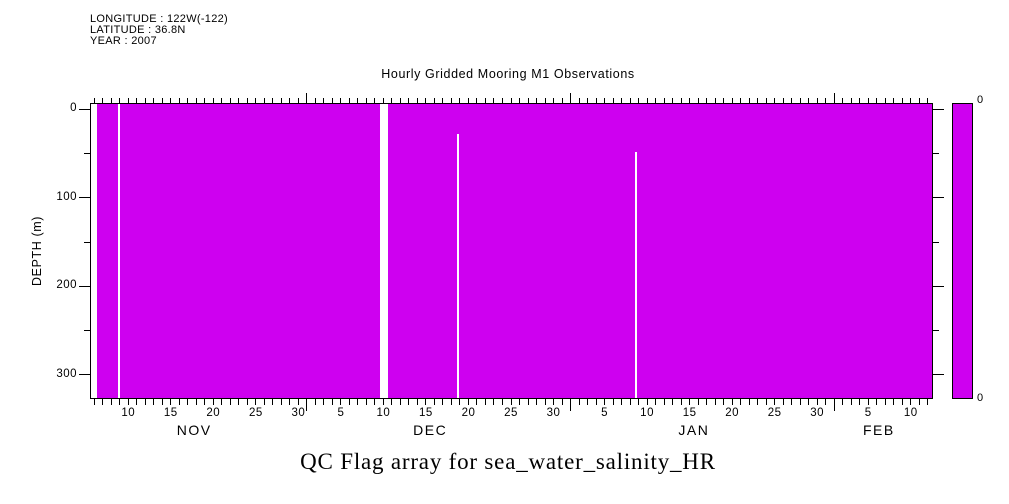 The width and height of the screenshot is (1009, 504). Describe the element at coordinates (817, 413) in the screenshot. I see `x-tick-label: 30` at that location.